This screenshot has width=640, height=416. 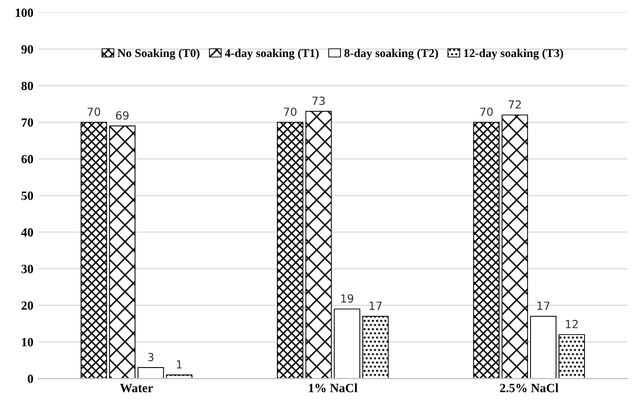 I want to click on x-tick-label: 2.5% NaCl, so click(x=529, y=387).